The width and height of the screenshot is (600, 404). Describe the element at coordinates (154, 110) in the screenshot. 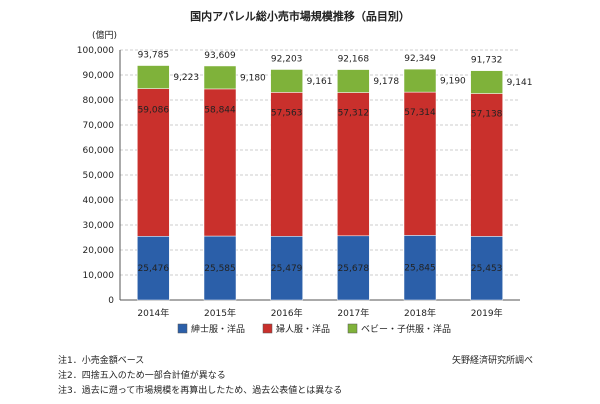

I see `data-label: 59,086` at that location.